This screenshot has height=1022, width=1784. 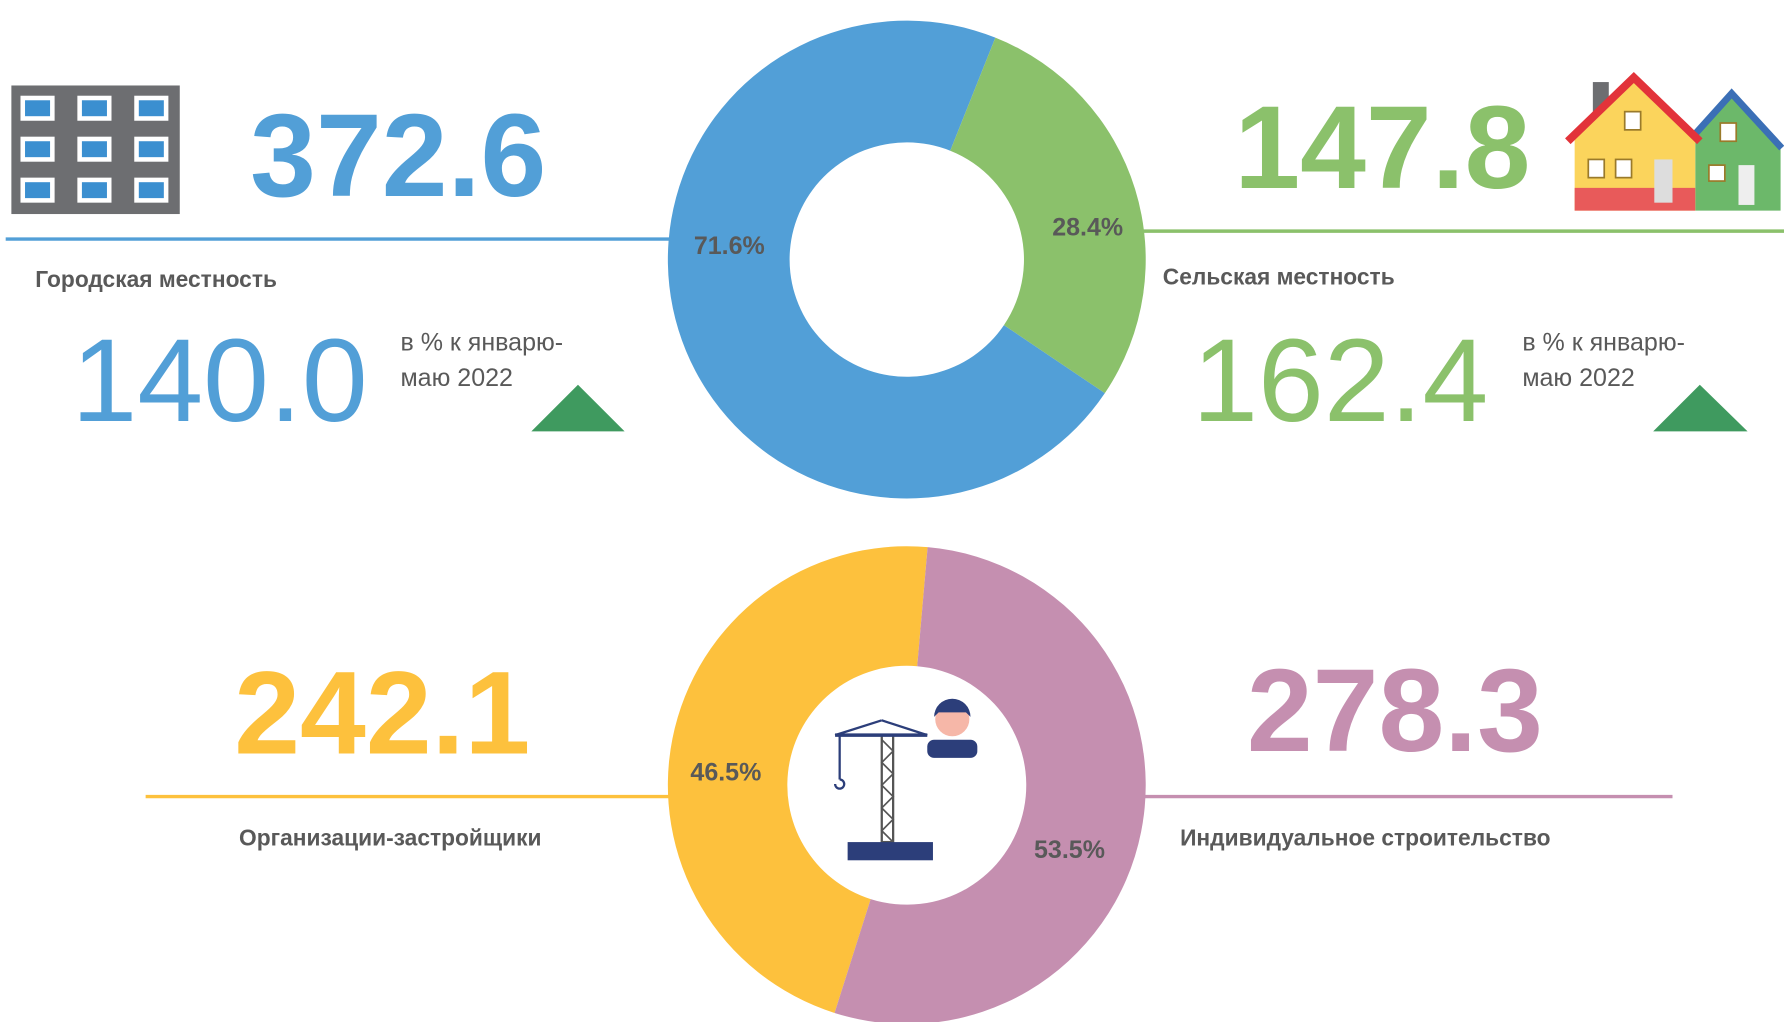 I want to click on figure: 242.1, so click(x=382, y=713).